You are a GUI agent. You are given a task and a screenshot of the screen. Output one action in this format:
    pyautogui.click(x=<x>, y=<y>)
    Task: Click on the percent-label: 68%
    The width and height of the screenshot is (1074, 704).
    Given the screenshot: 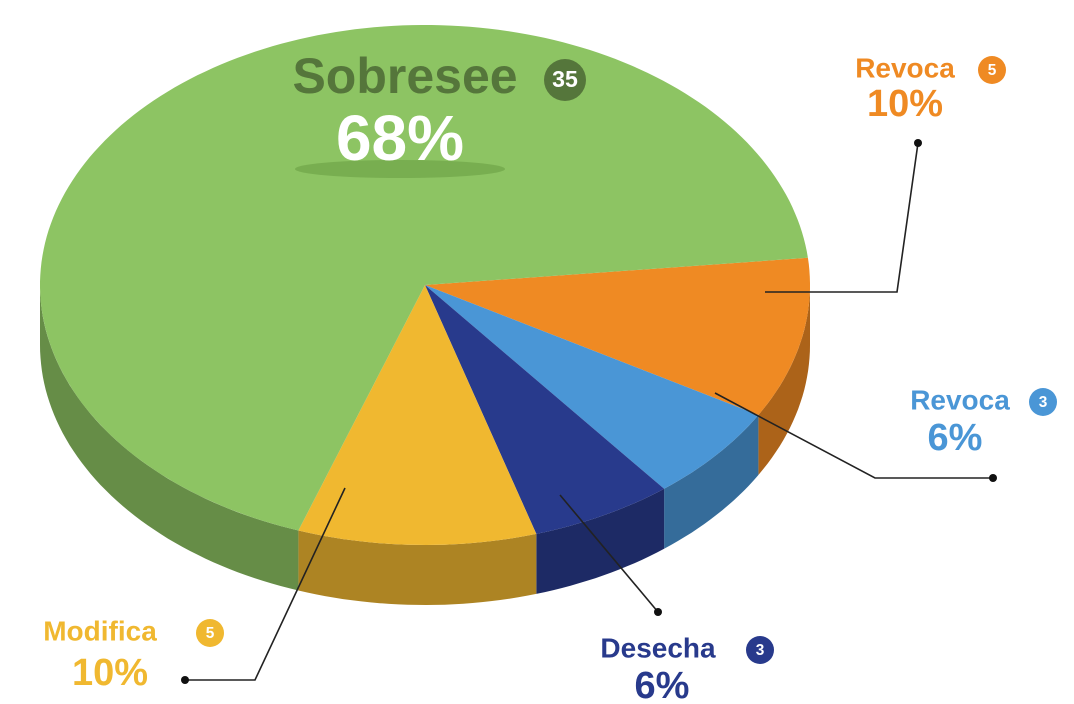 What is the action you would take?
    pyautogui.click(x=400, y=138)
    